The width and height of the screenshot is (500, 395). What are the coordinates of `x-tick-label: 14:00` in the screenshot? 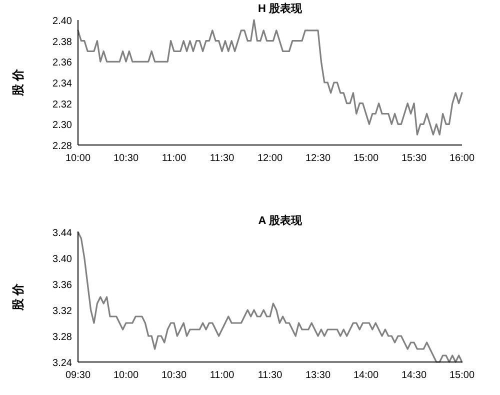 It's located at (366, 375).